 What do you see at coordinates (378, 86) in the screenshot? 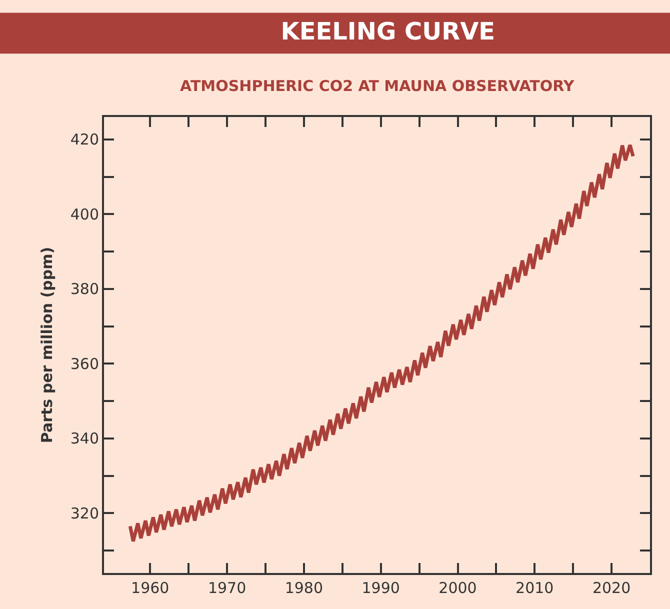
I see `chart-subtitle: ATMOSHPHERIC CO2 AT MAUNA OBSERVATORY` at bounding box center [378, 86].